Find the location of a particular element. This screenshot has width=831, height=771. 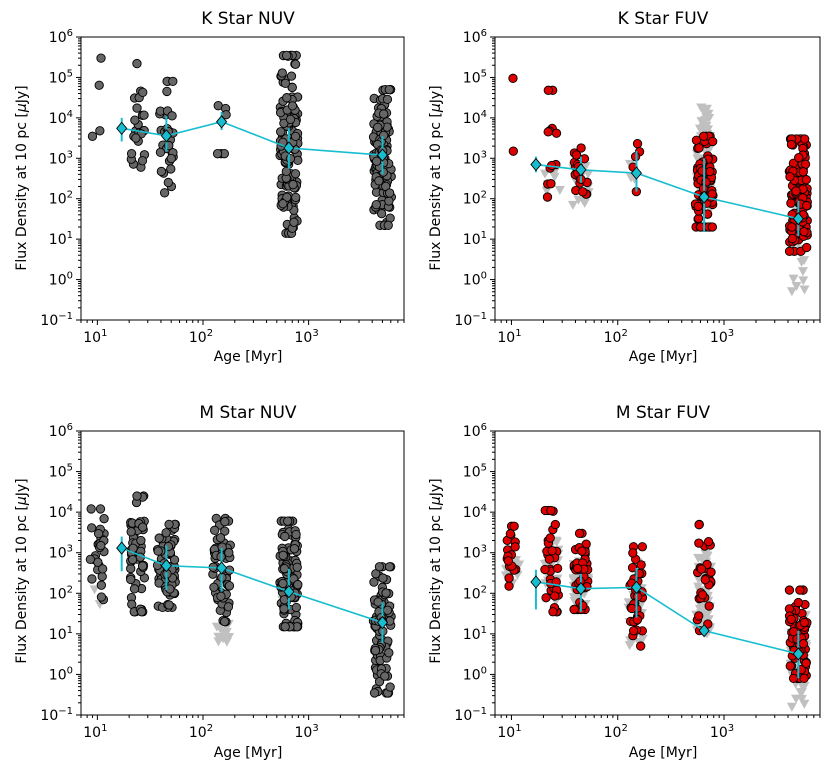

x-tick-label: 102 is located at coordinates (201, 337).